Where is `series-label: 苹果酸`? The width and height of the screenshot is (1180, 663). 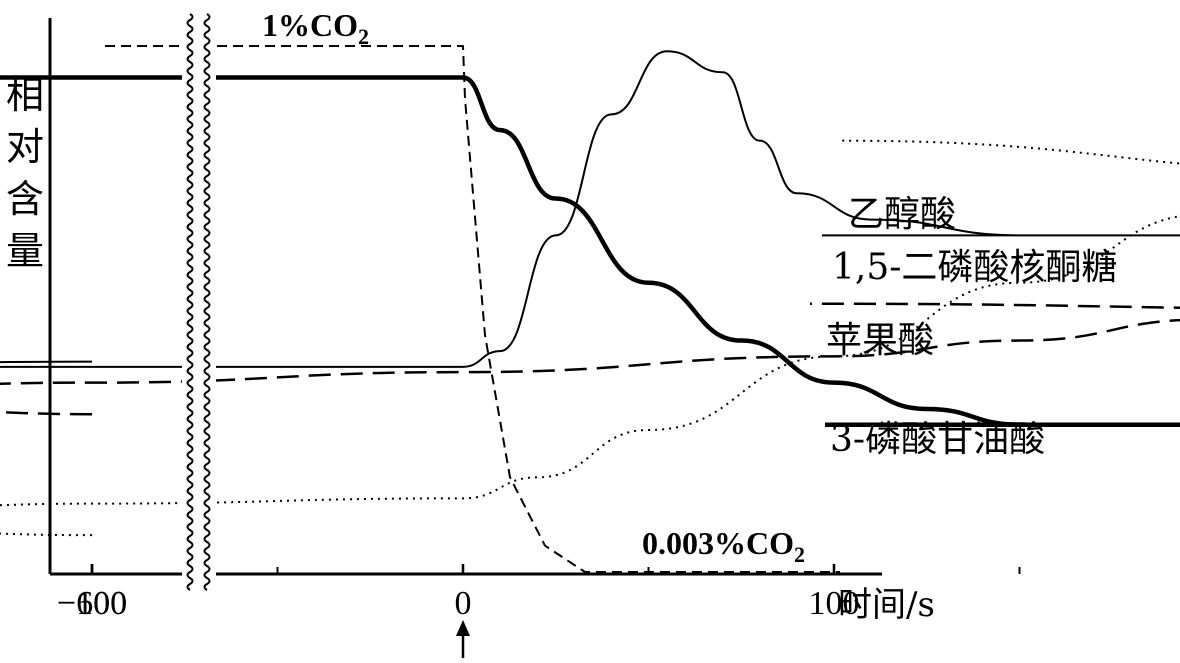
series-label: 苹果酸 is located at coordinates (880, 340).